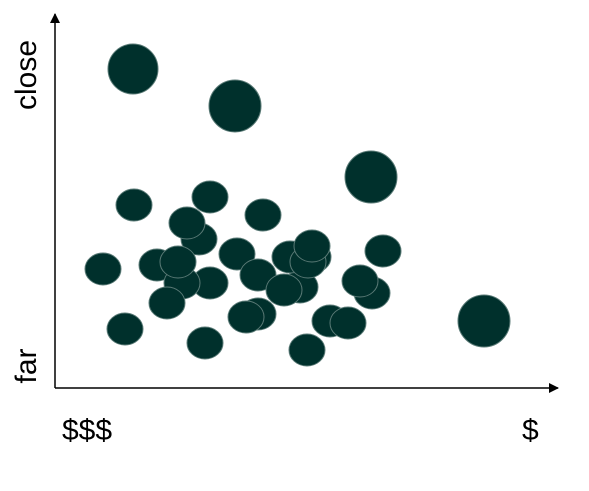 The image size is (589, 491). What do you see at coordinates (87, 430) in the screenshot?
I see `x-left-label: $$$` at bounding box center [87, 430].